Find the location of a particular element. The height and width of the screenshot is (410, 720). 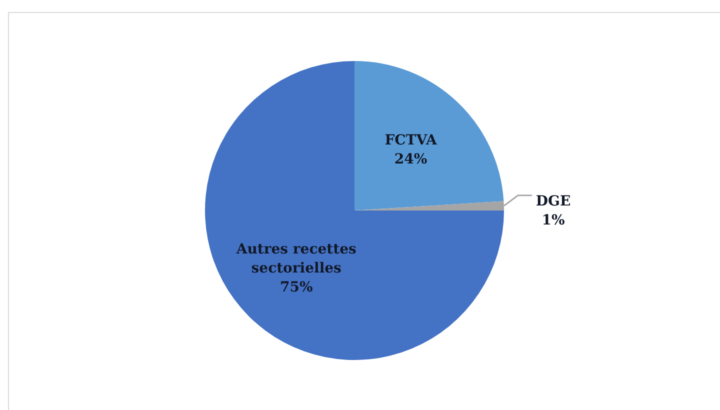

slice-label: FCTVA is located at coordinates (411, 140).